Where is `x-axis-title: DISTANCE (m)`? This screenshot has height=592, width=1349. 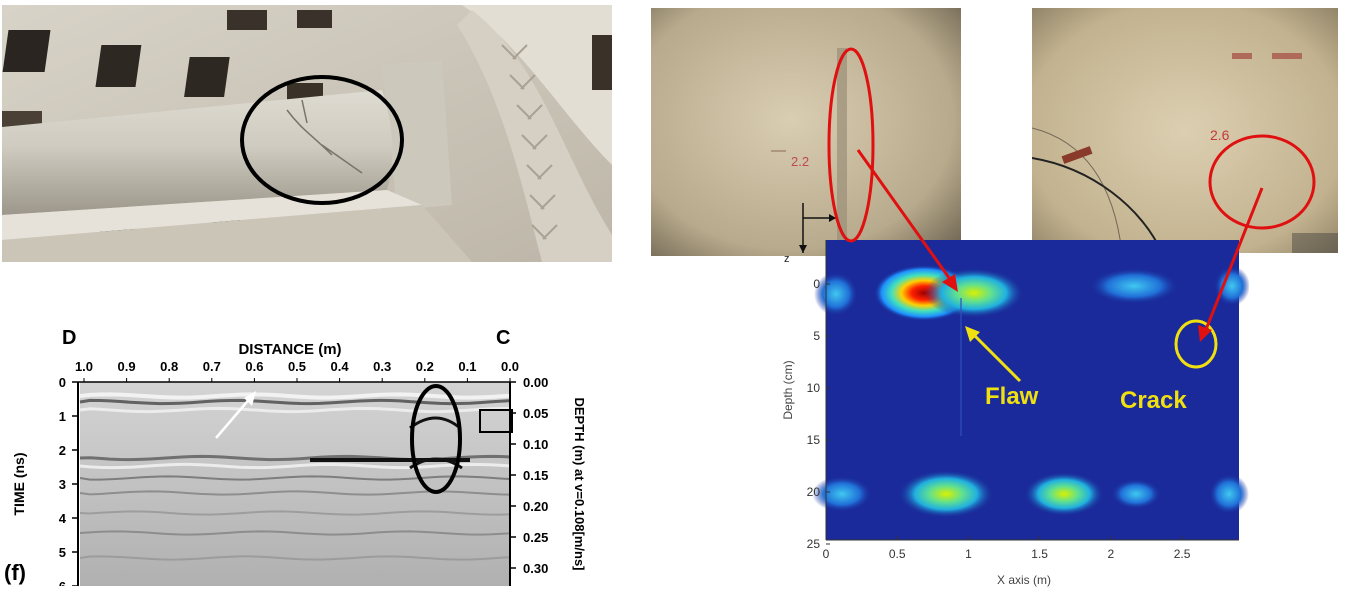 x-axis-title: DISTANCE (m) is located at coordinates (289, 349).